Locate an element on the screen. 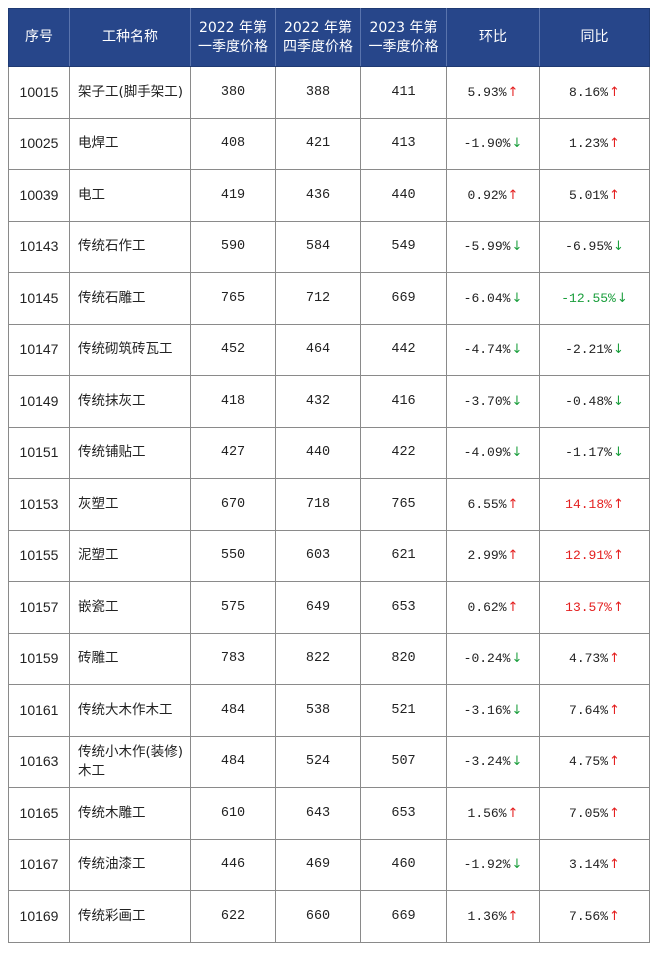 The width and height of the screenshot is (658, 971). table-row: 10153 灰塑工 670 718 765 6.55%↑ 14.18%↑ is located at coordinates (329, 504).